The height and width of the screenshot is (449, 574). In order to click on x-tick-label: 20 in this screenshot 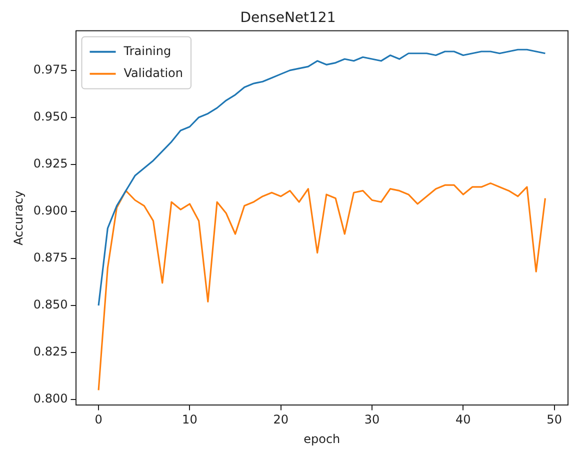, I will do `click(280, 419)`.